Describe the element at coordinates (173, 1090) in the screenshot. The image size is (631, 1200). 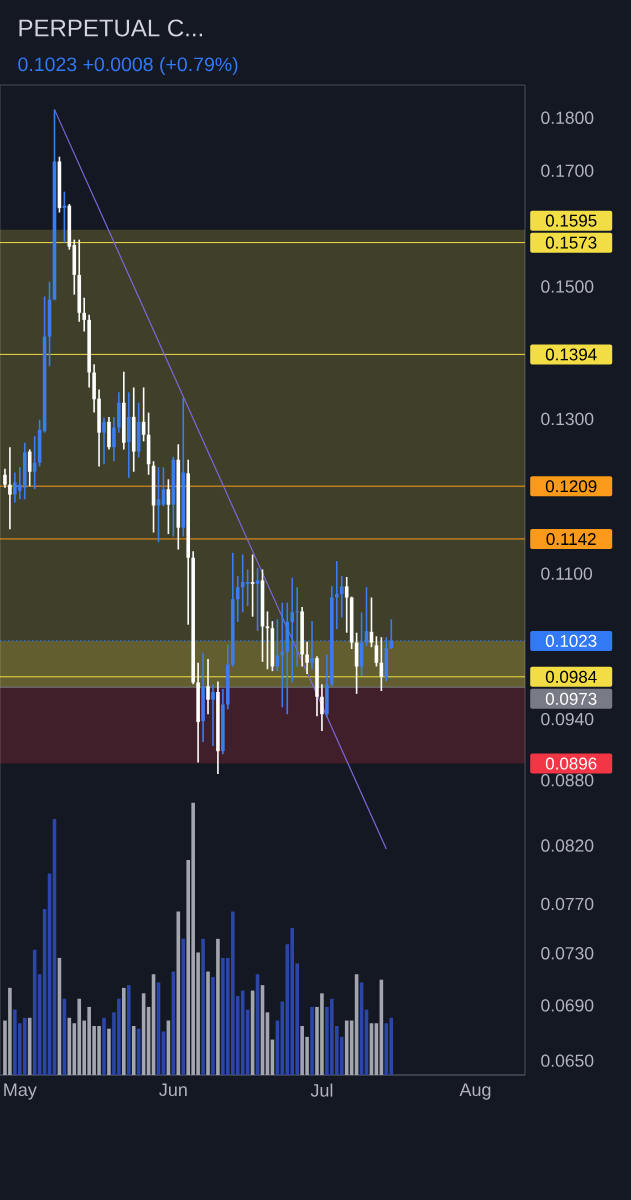
I see `x-tick-label: Jun` at that location.